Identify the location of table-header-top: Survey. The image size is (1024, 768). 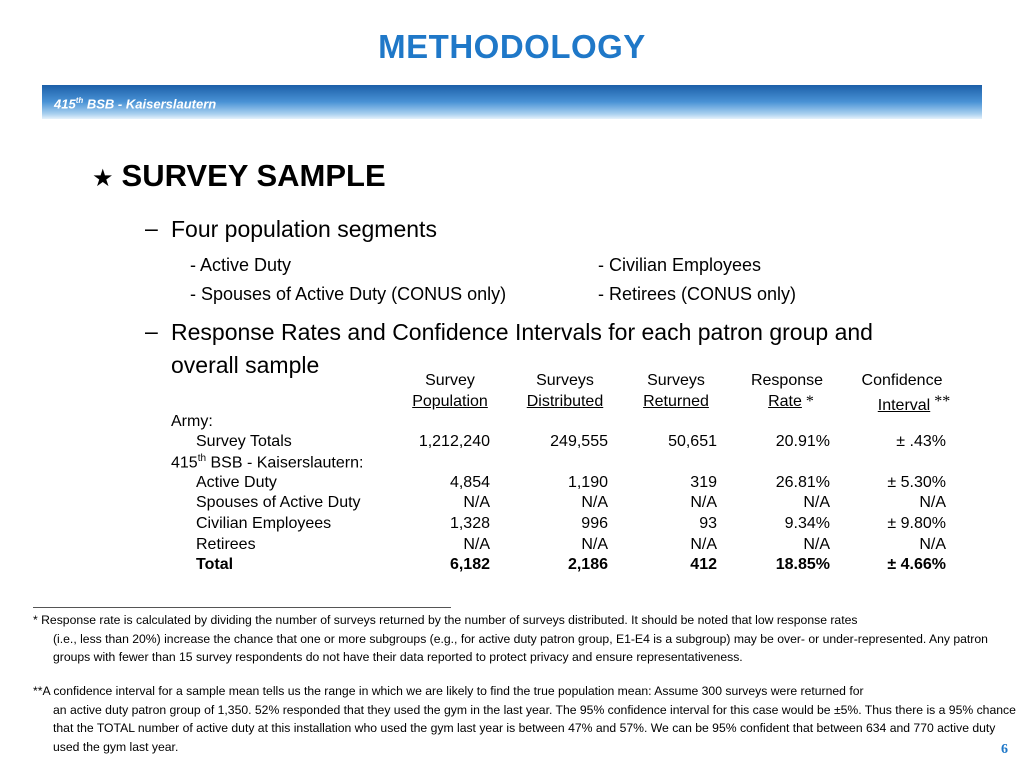
(450, 380).